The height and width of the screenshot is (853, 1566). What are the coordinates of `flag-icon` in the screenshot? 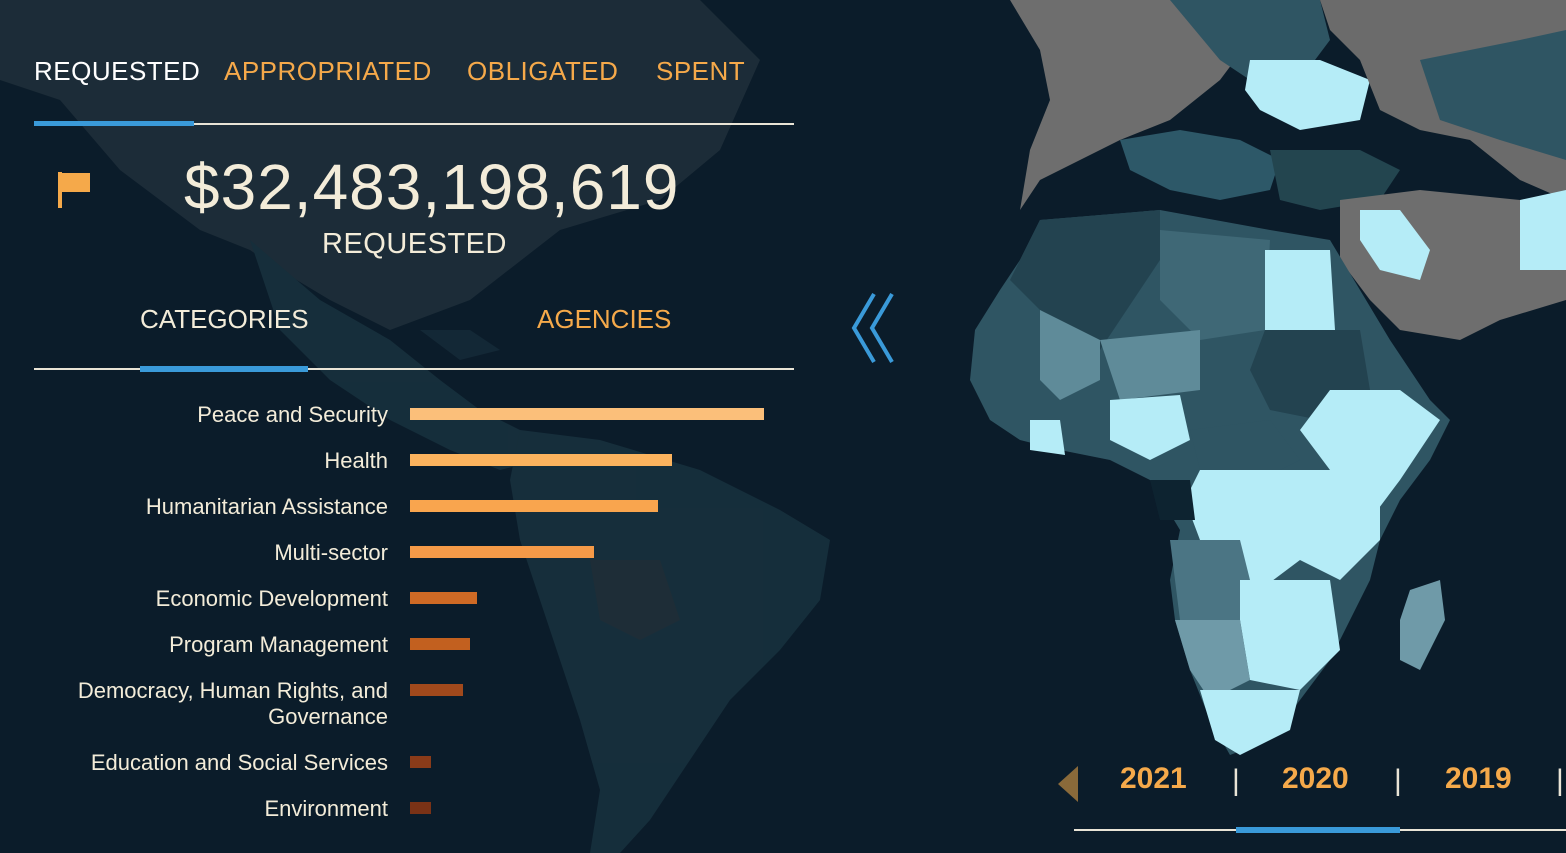 It's located at (74, 190).